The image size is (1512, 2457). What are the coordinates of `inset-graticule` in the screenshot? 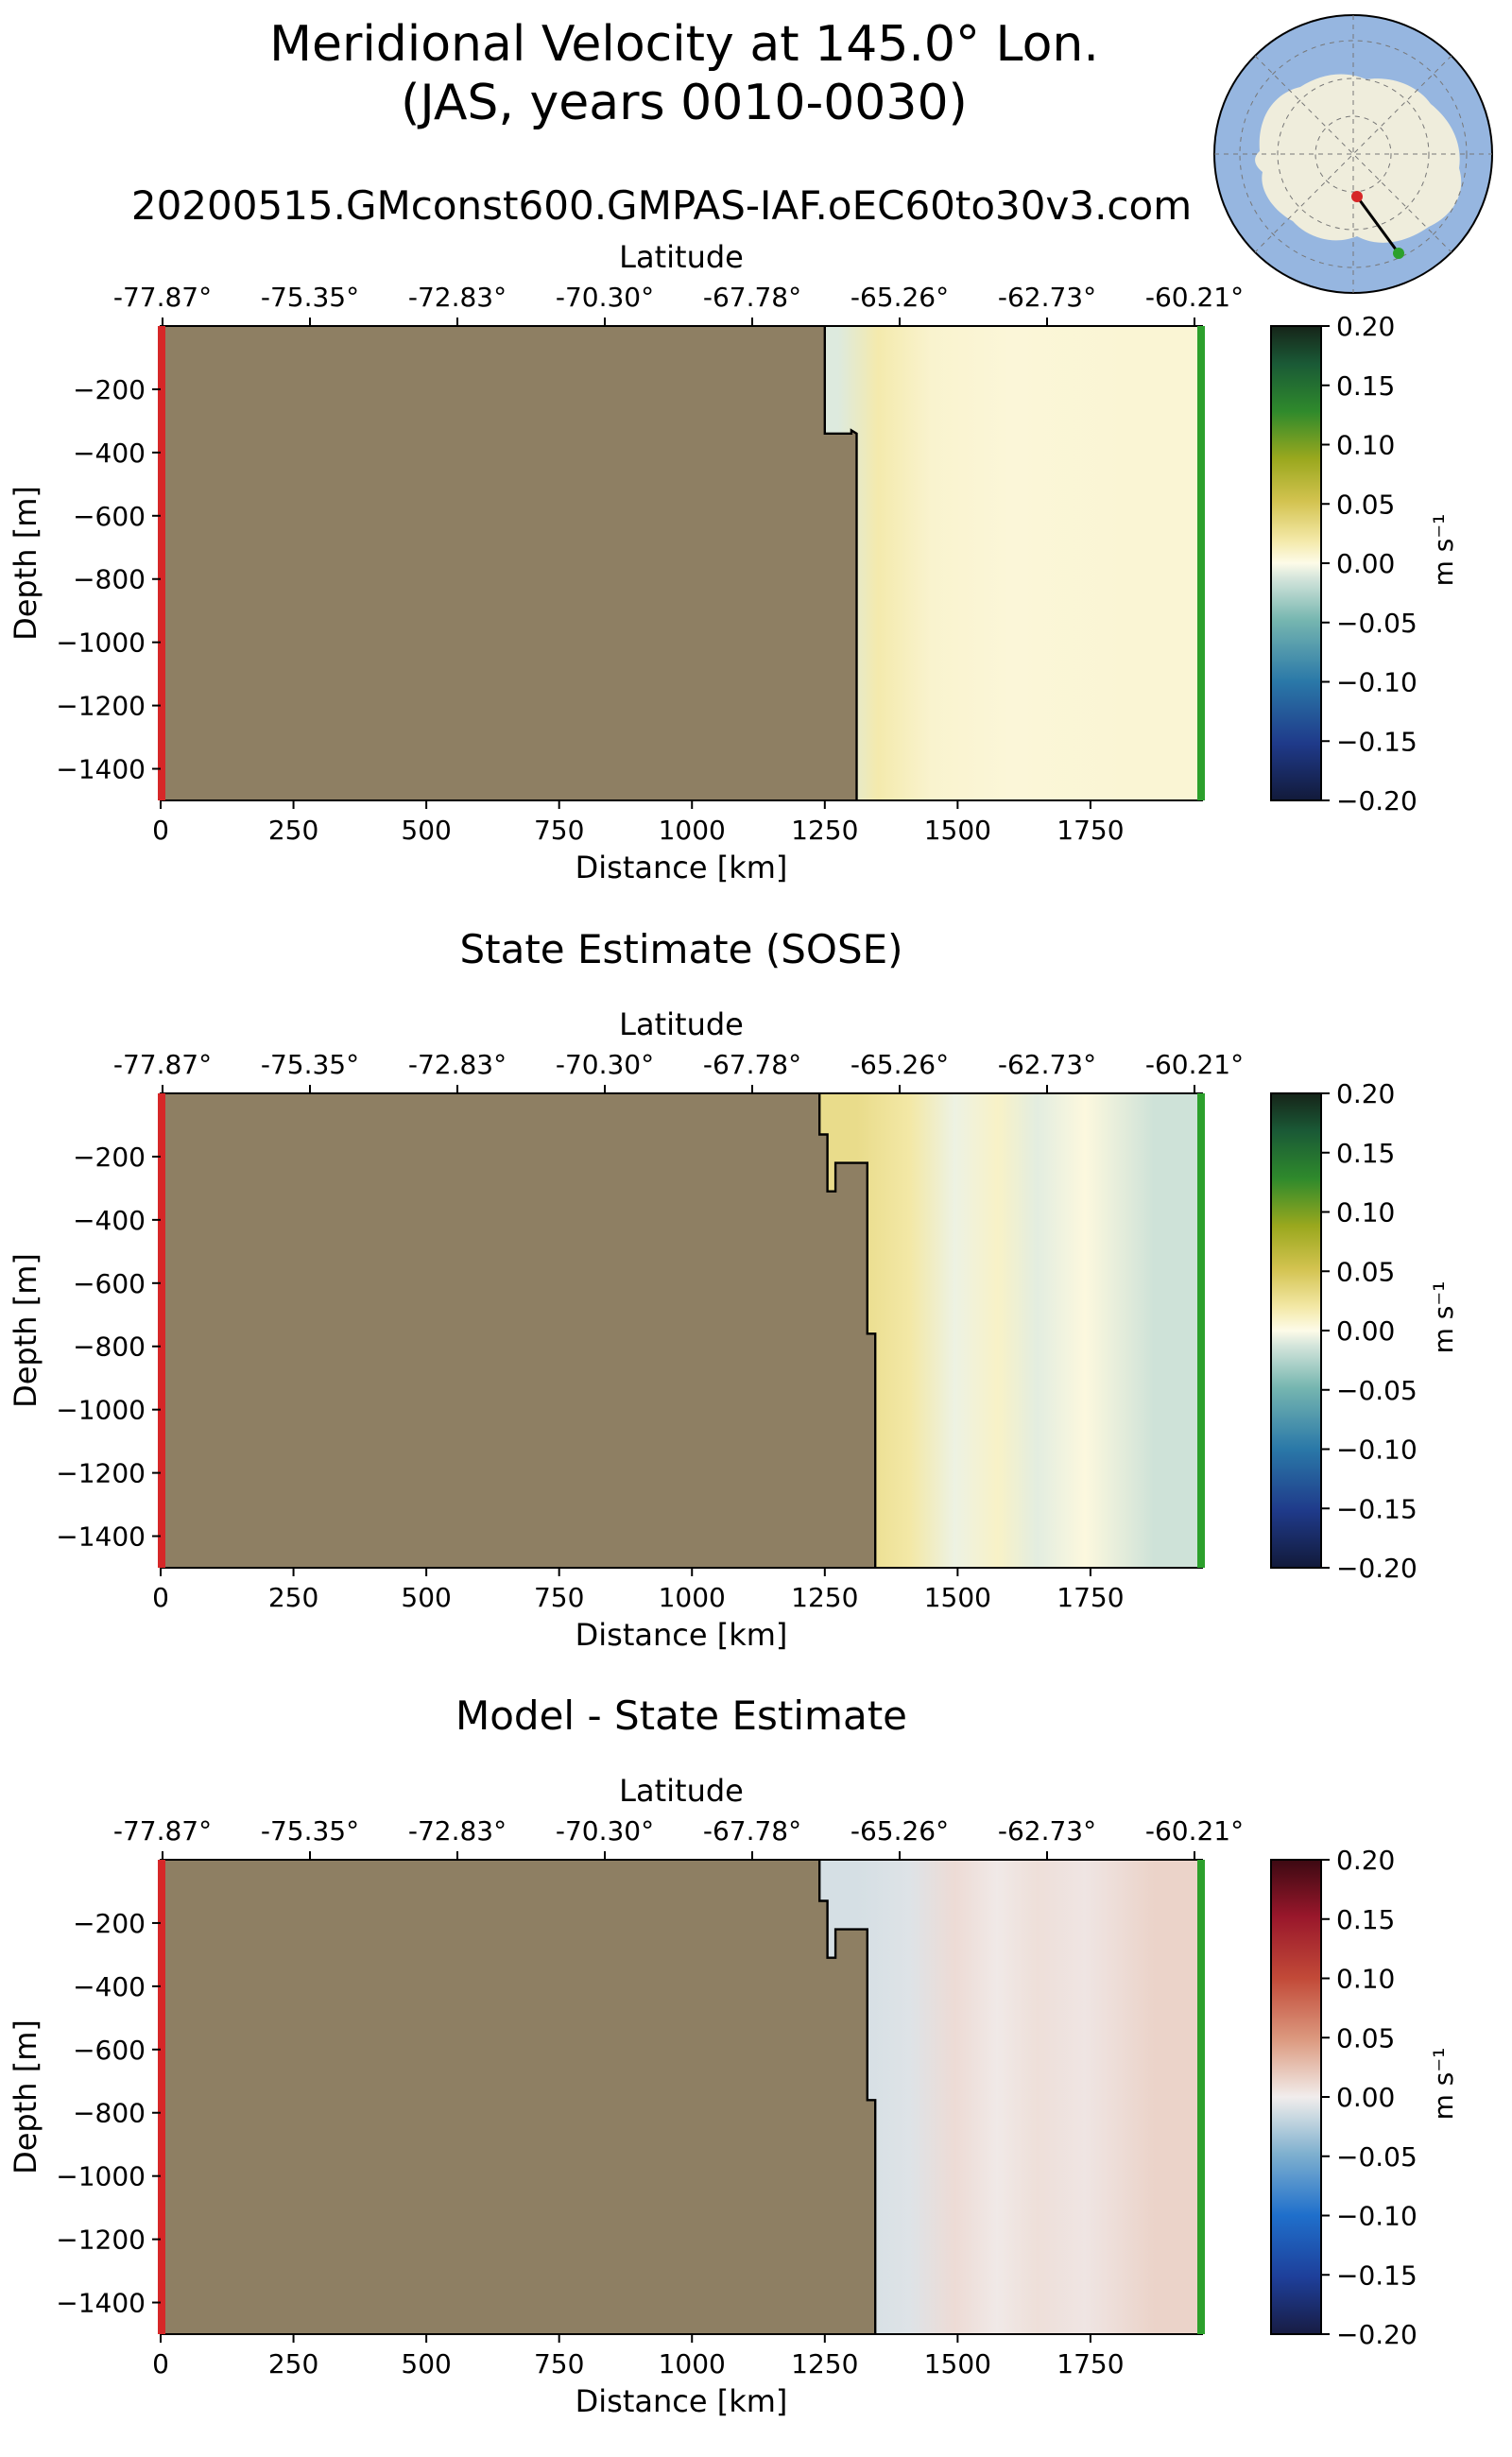 It's located at (1353, 154).